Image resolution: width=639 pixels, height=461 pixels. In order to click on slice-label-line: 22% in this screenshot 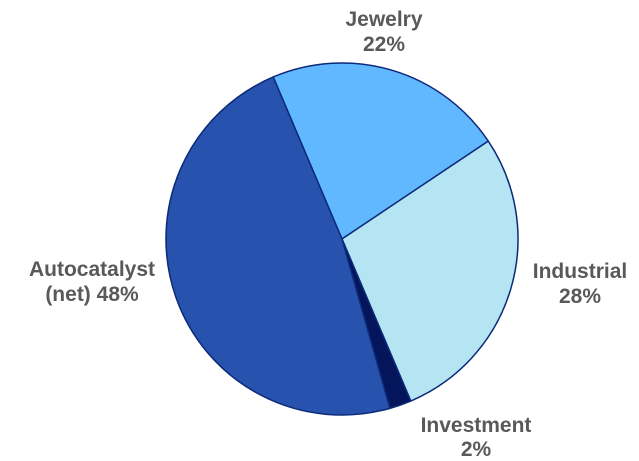, I will do `click(384, 44)`.